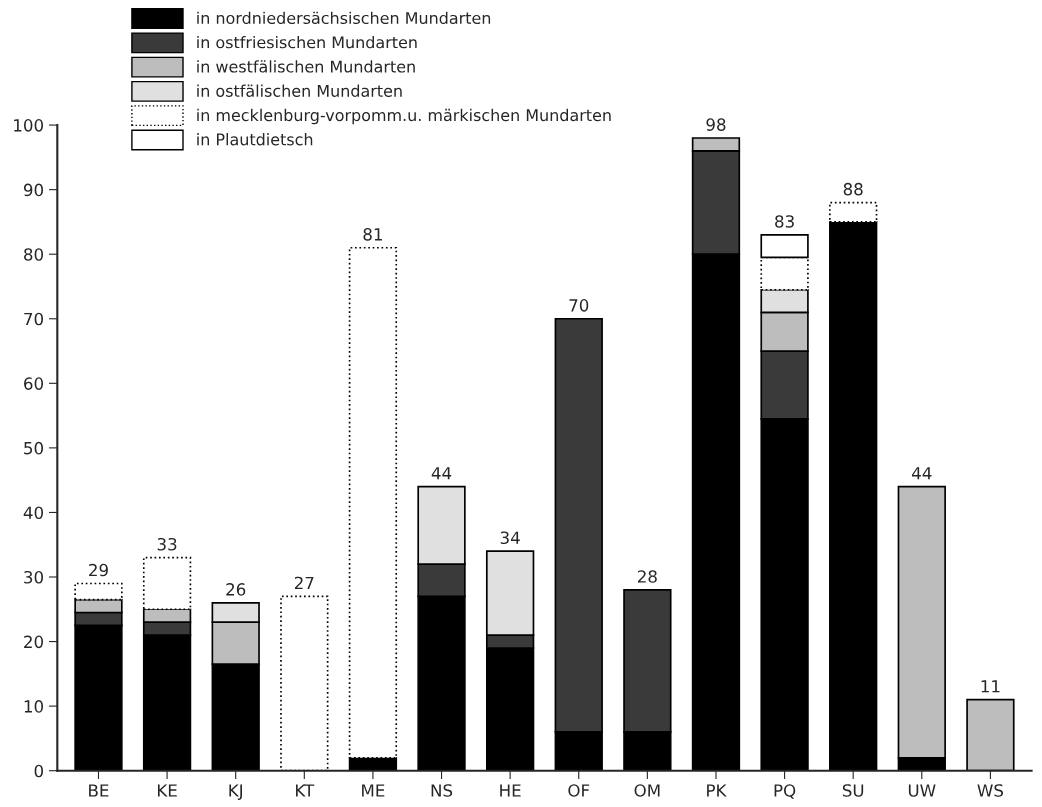 This screenshot has height=807, width=1042. Describe the element at coordinates (34, 383) in the screenshot. I see `y-tick-label: 60` at that location.